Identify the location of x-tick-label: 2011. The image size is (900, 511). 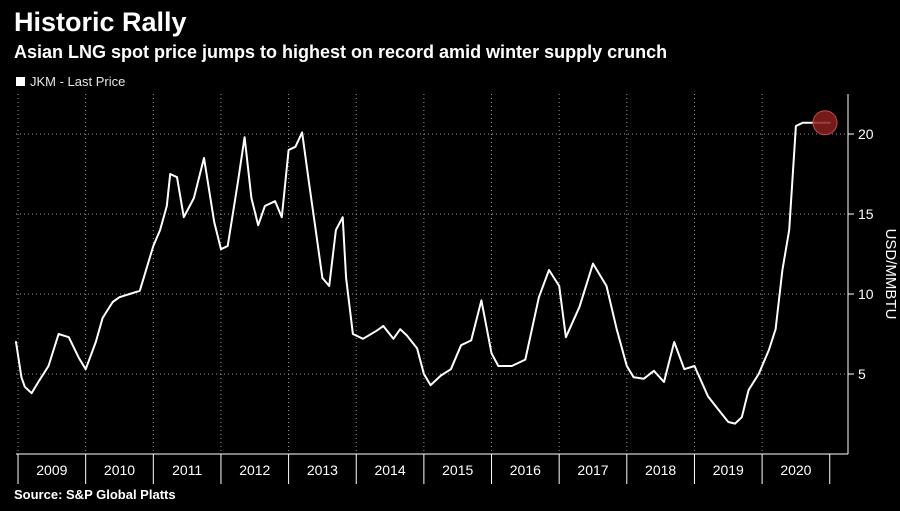
(187, 470).